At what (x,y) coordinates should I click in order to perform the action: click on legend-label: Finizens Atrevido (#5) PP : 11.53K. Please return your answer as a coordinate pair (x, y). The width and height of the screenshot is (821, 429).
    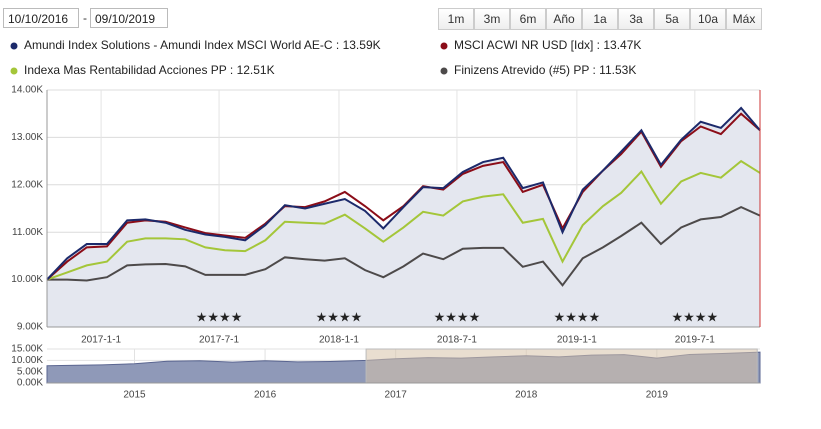
    Looking at the image, I should click on (545, 70).